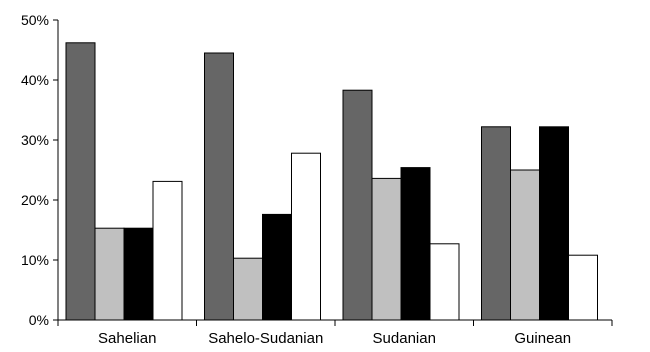  What do you see at coordinates (35, 80) in the screenshot?
I see `y-tick-label: 40%` at bounding box center [35, 80].